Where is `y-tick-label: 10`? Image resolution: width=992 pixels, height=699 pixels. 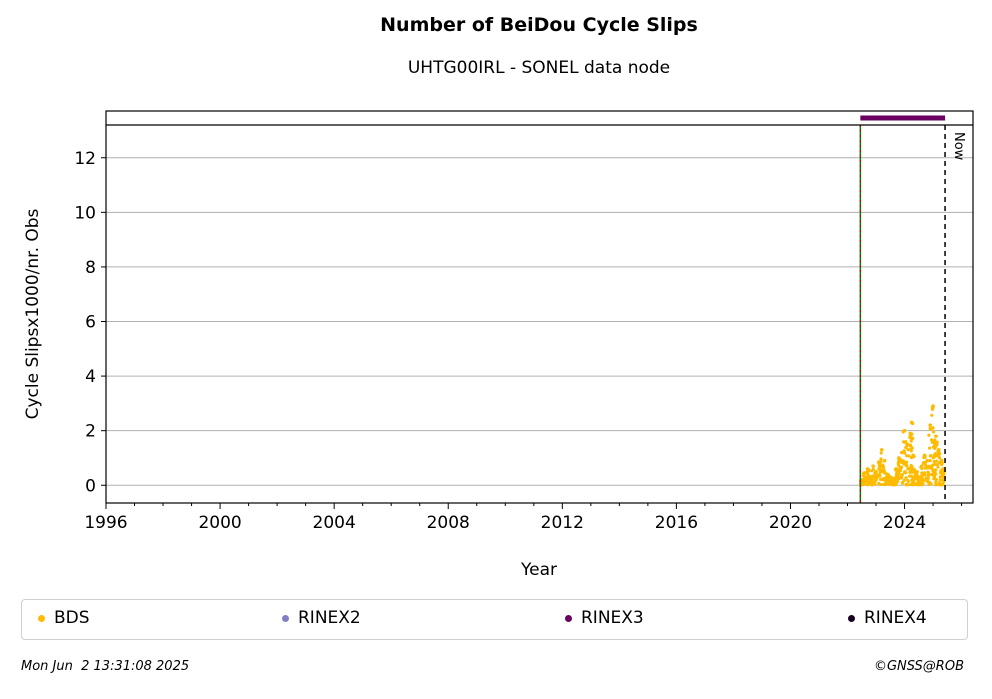 y-tick-label: 10 is located at coordinates (85, 213).